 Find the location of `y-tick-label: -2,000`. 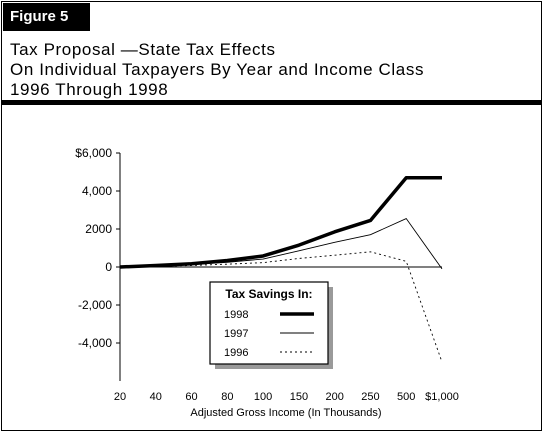

y-tick-label: -2,000 is located at coordinates (95, 305).